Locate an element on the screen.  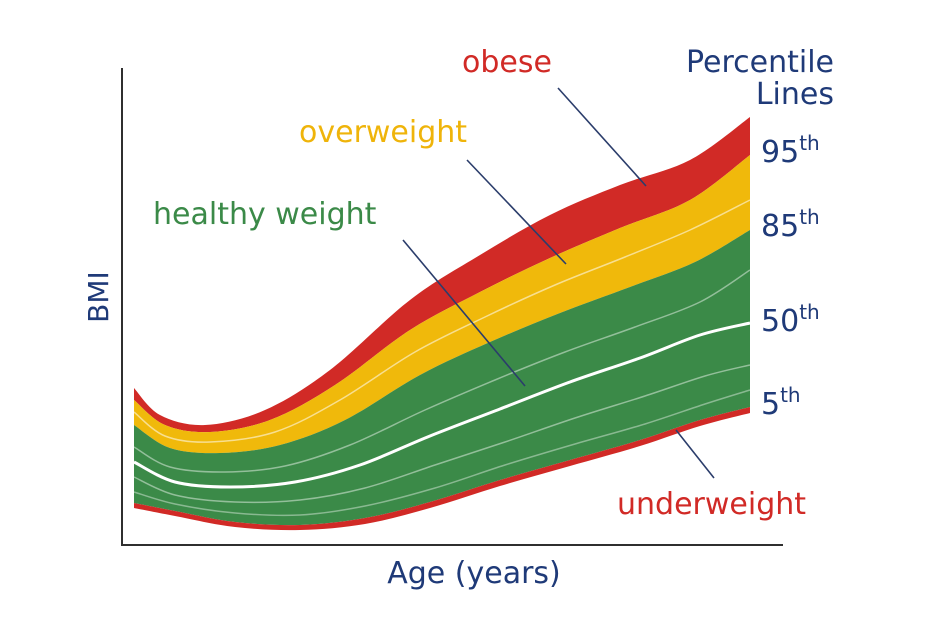
overweight-leader is located at coordinates (516, 212).